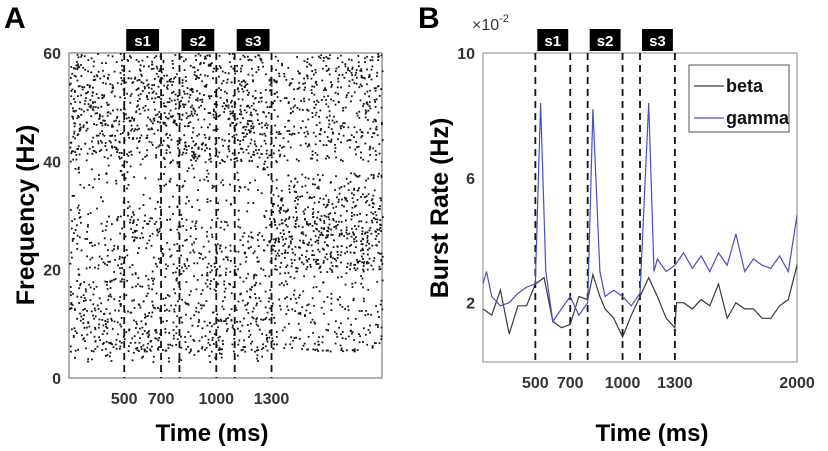 The image size is (828, 451). What do you see at coordinates (26, 215) in the screenshot?
I see `y-axis-label-a: Frequency (Hz)` at bounding box center [26, 215].